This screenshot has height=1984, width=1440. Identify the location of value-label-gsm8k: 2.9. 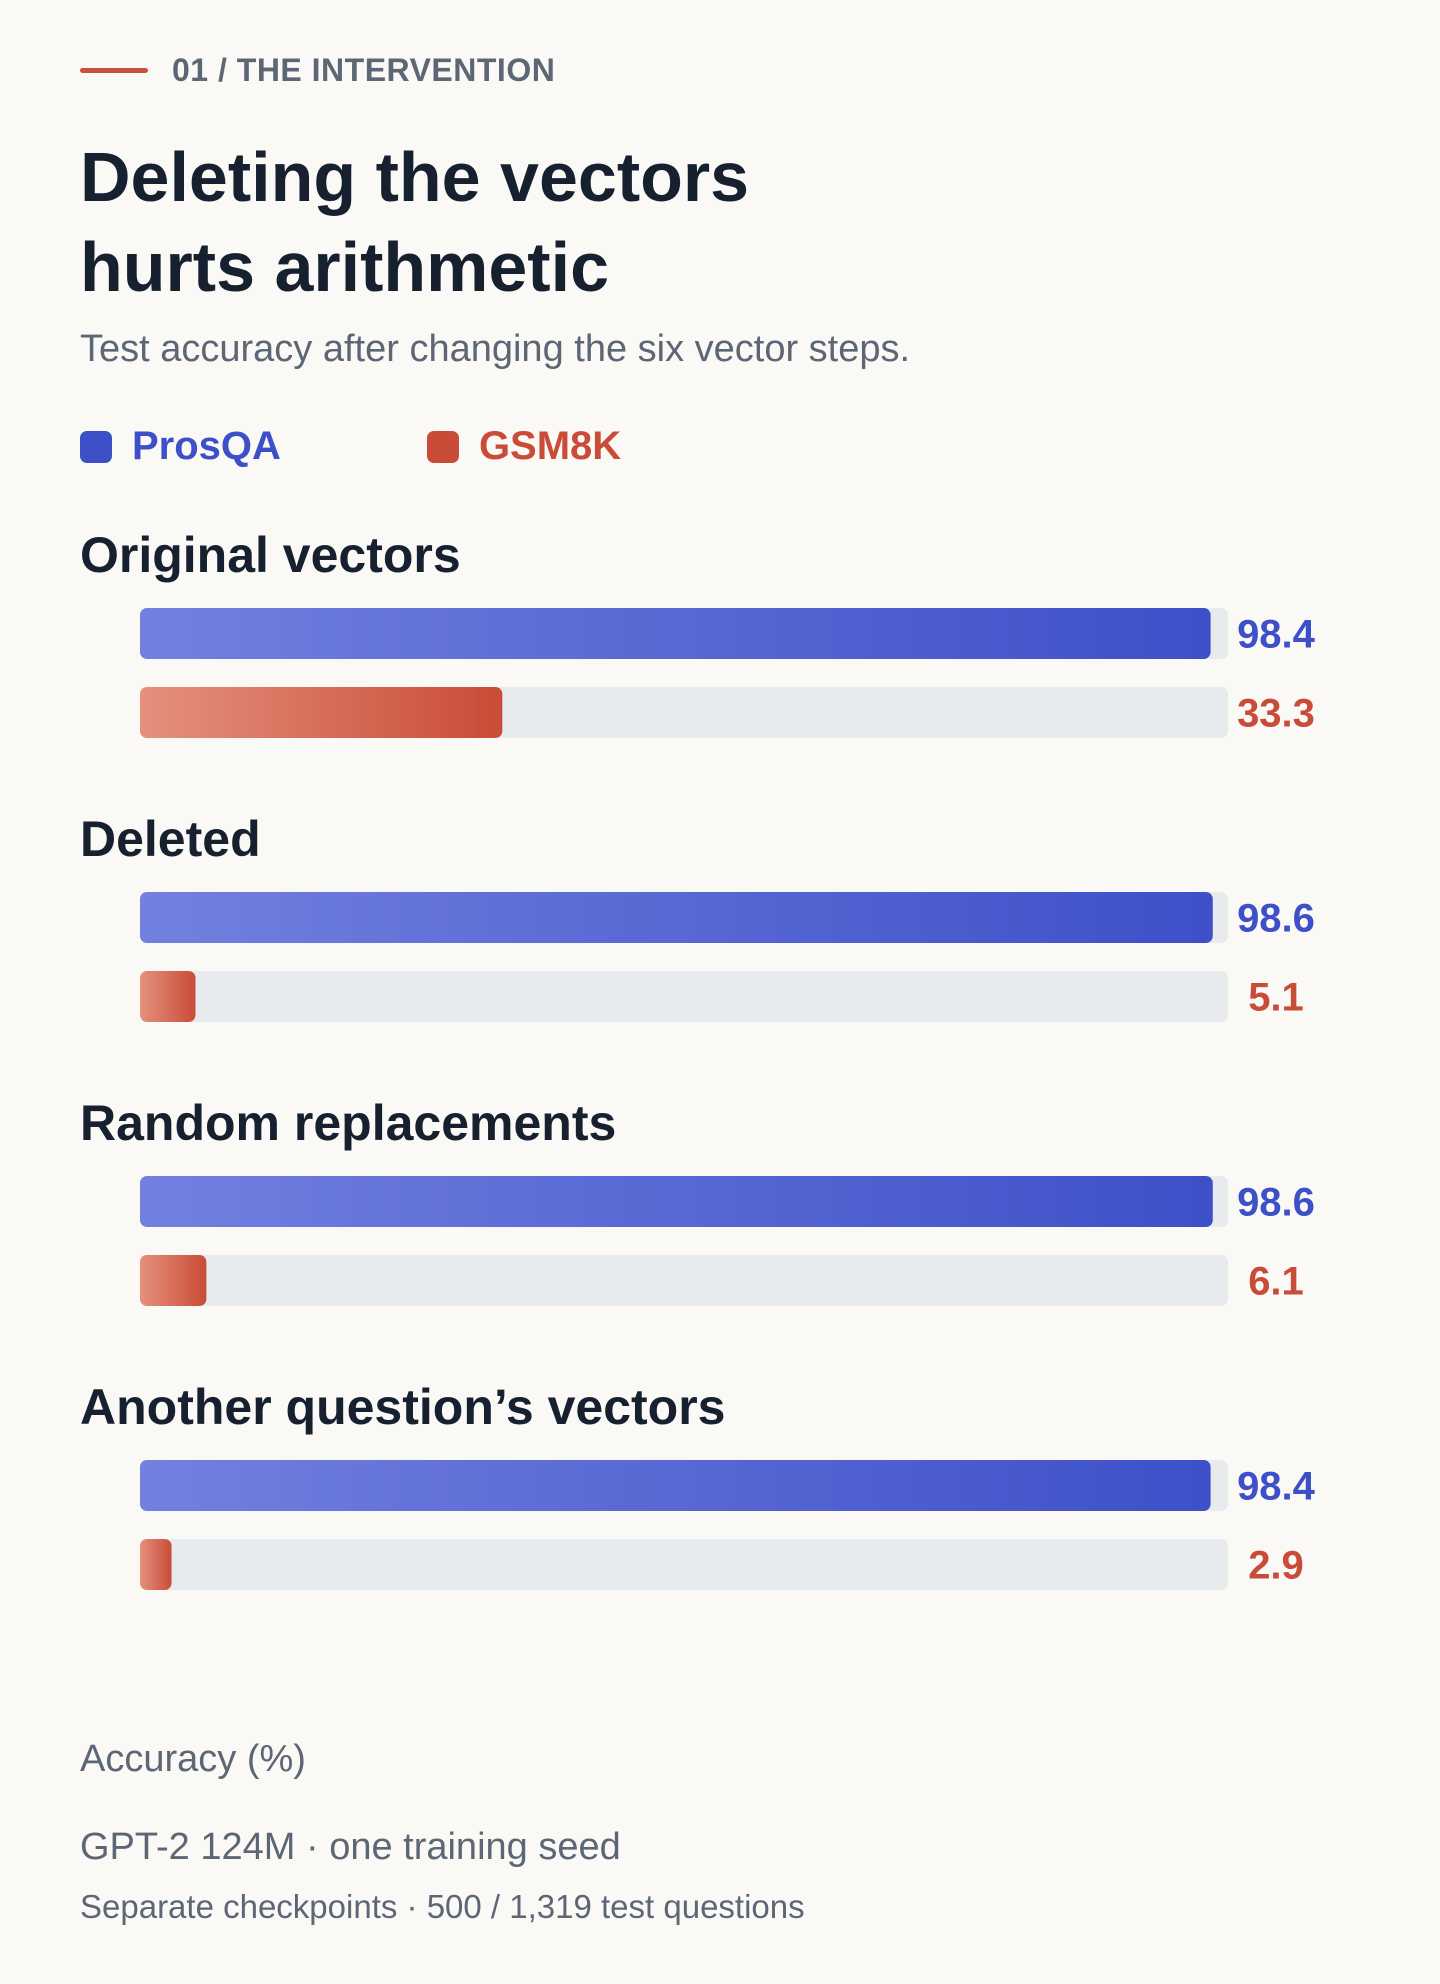
(1276, 1566).